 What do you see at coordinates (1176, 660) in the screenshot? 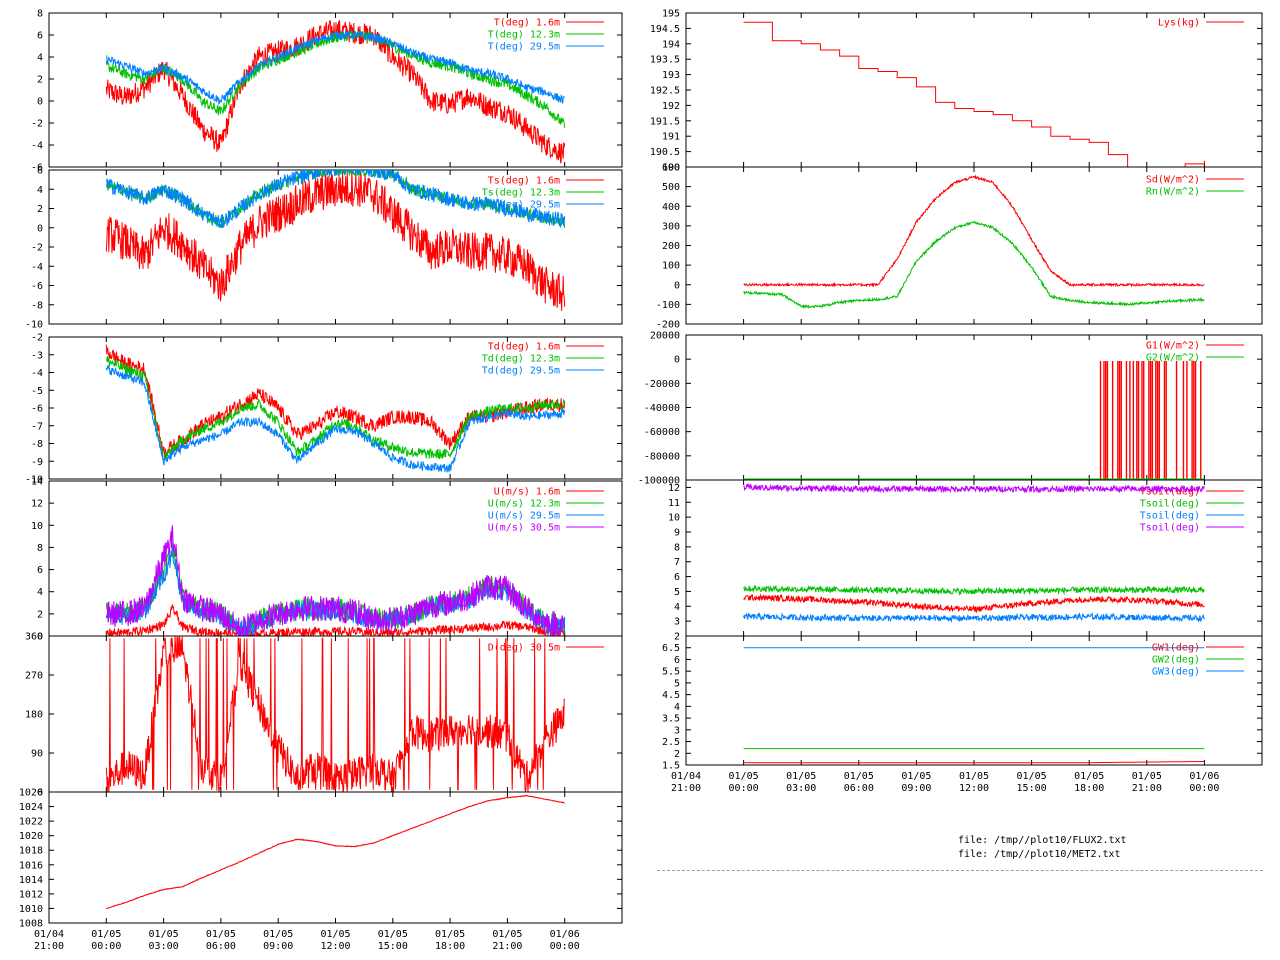
I see `legend-label: GW2(deg)` at bounding box center [1176, 660].